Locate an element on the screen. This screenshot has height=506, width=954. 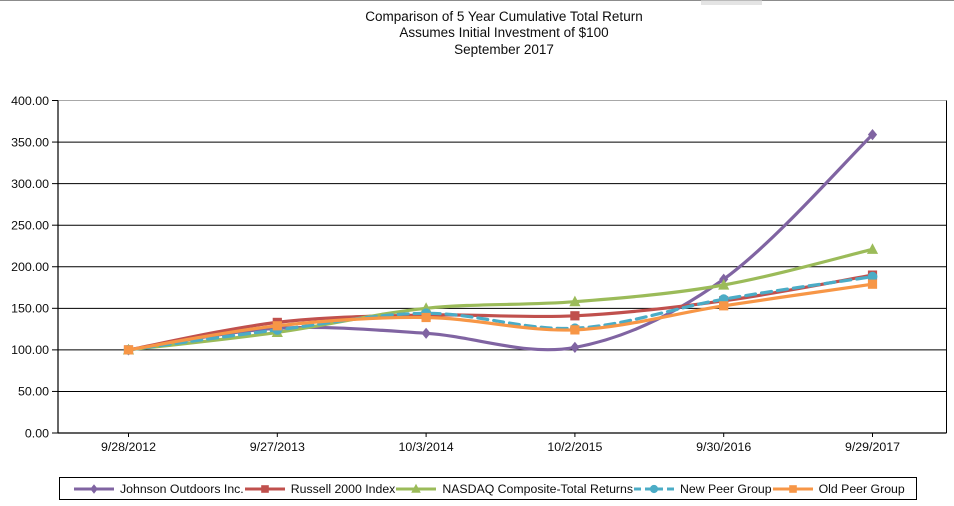
marker-new-peer-group is located at coordinates (872, 276).